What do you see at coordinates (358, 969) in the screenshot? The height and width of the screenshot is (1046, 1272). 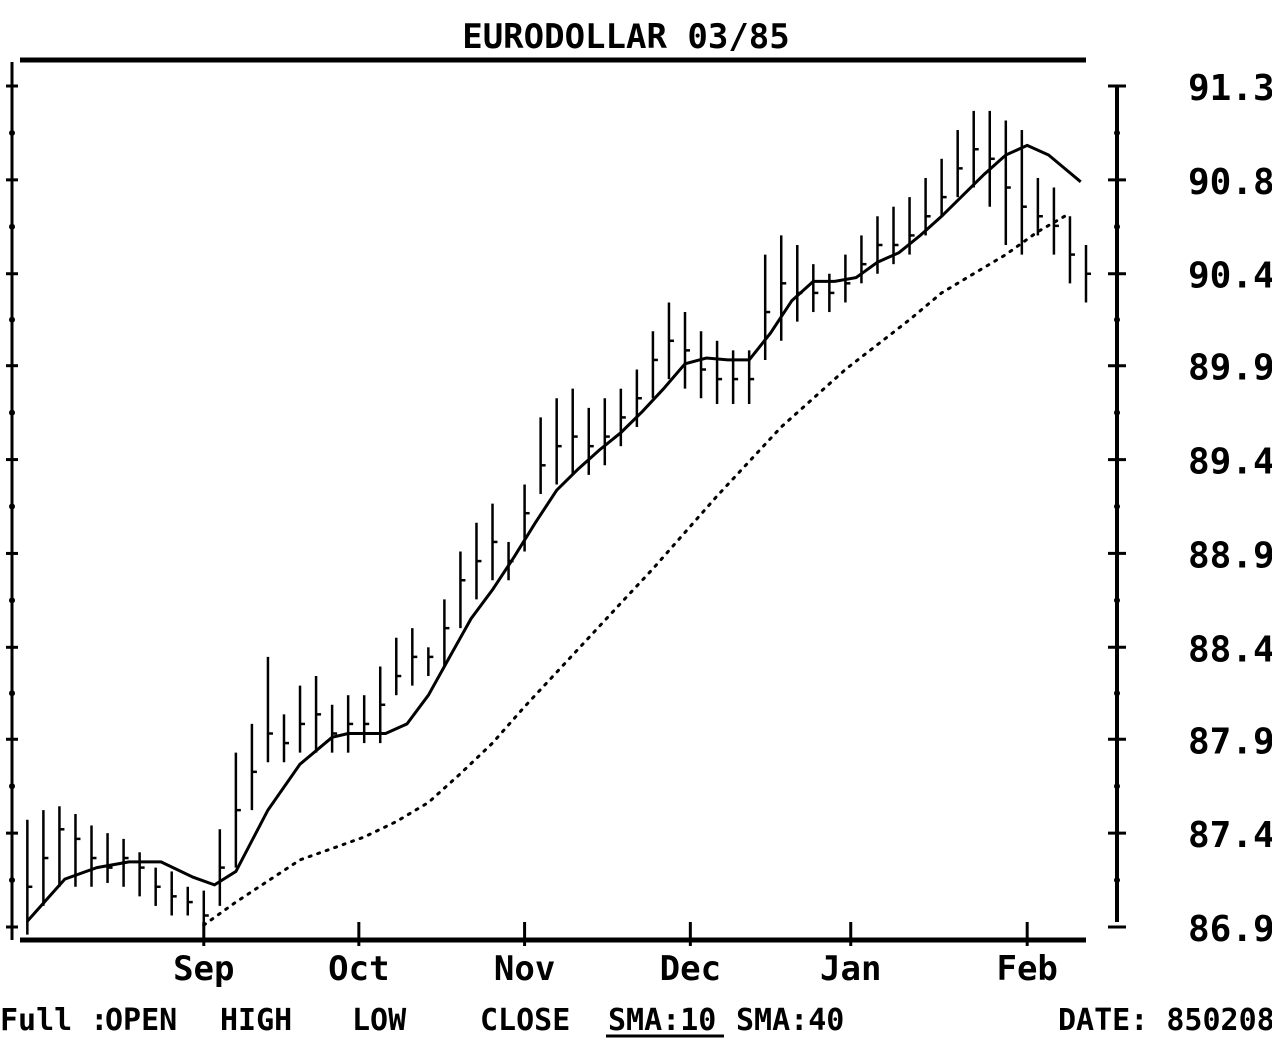 I see `x-tick-label: Oct` at bounding box center [358, 969].